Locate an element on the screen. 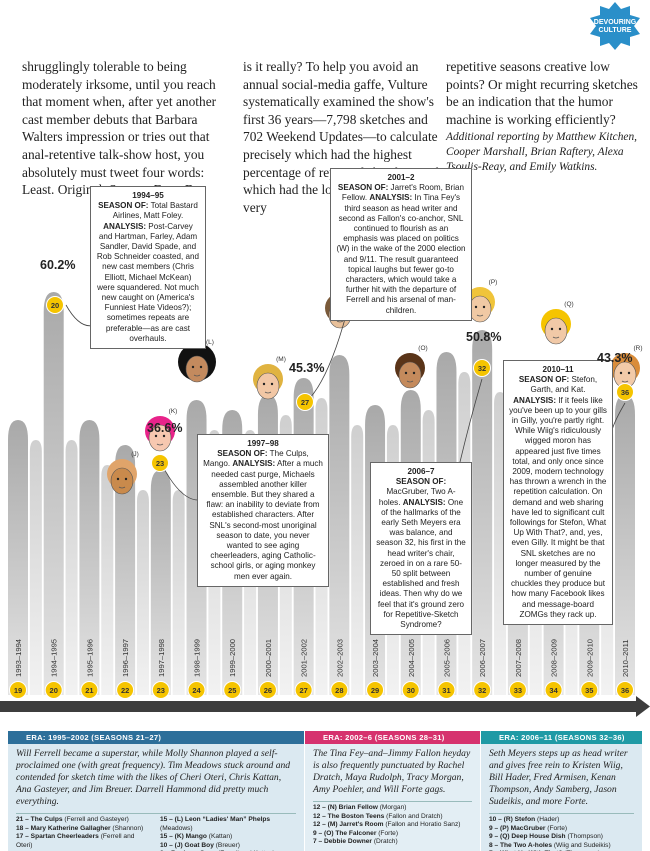  season-number: 19 is located at coordinates (18, 690).